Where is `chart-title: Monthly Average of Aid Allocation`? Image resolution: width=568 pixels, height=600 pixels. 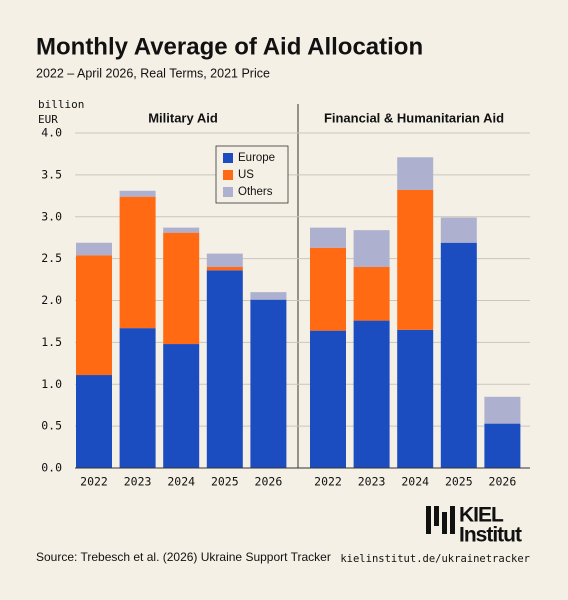 chart-title: Monthly Average of Aid Allocation is located at coordinates (229, 46).